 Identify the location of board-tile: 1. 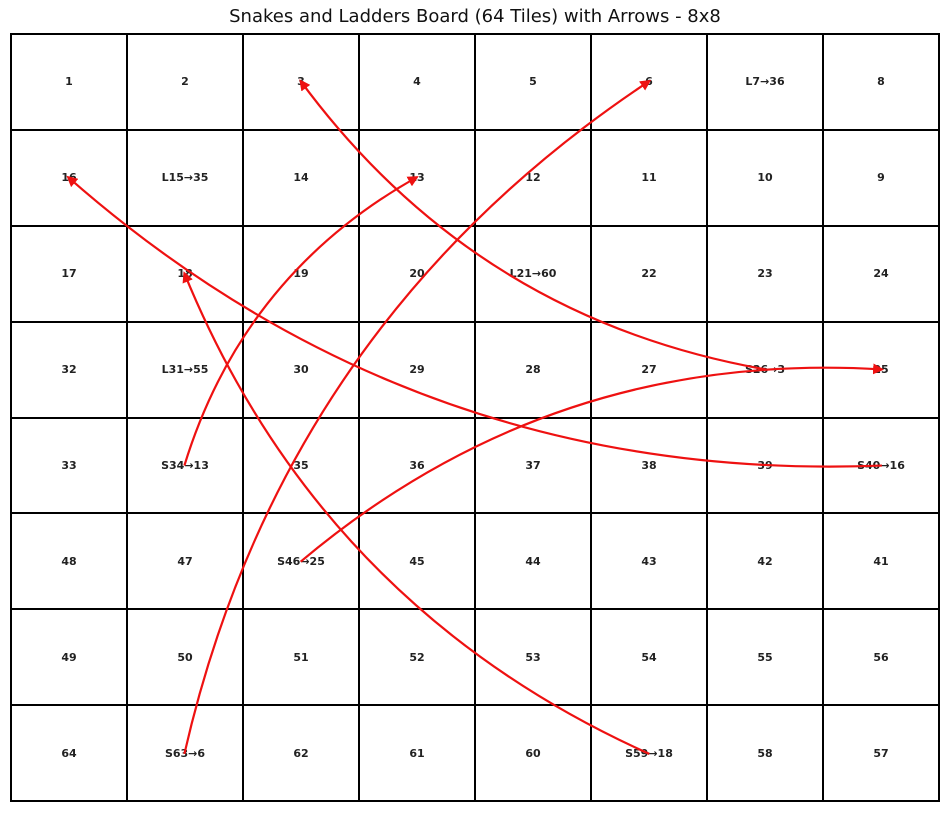
(69, 82).